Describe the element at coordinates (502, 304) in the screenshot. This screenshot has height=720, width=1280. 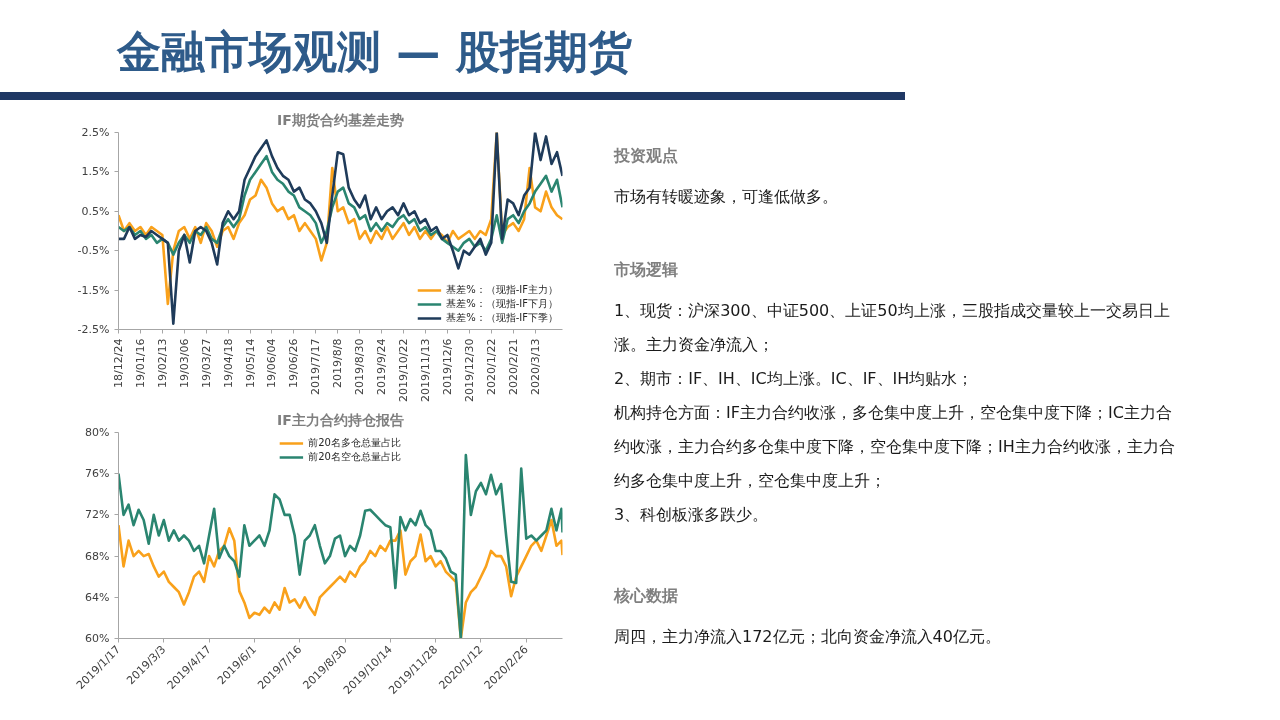
I see `legend-label: 基差%：（现指-IF下月）` at that location.